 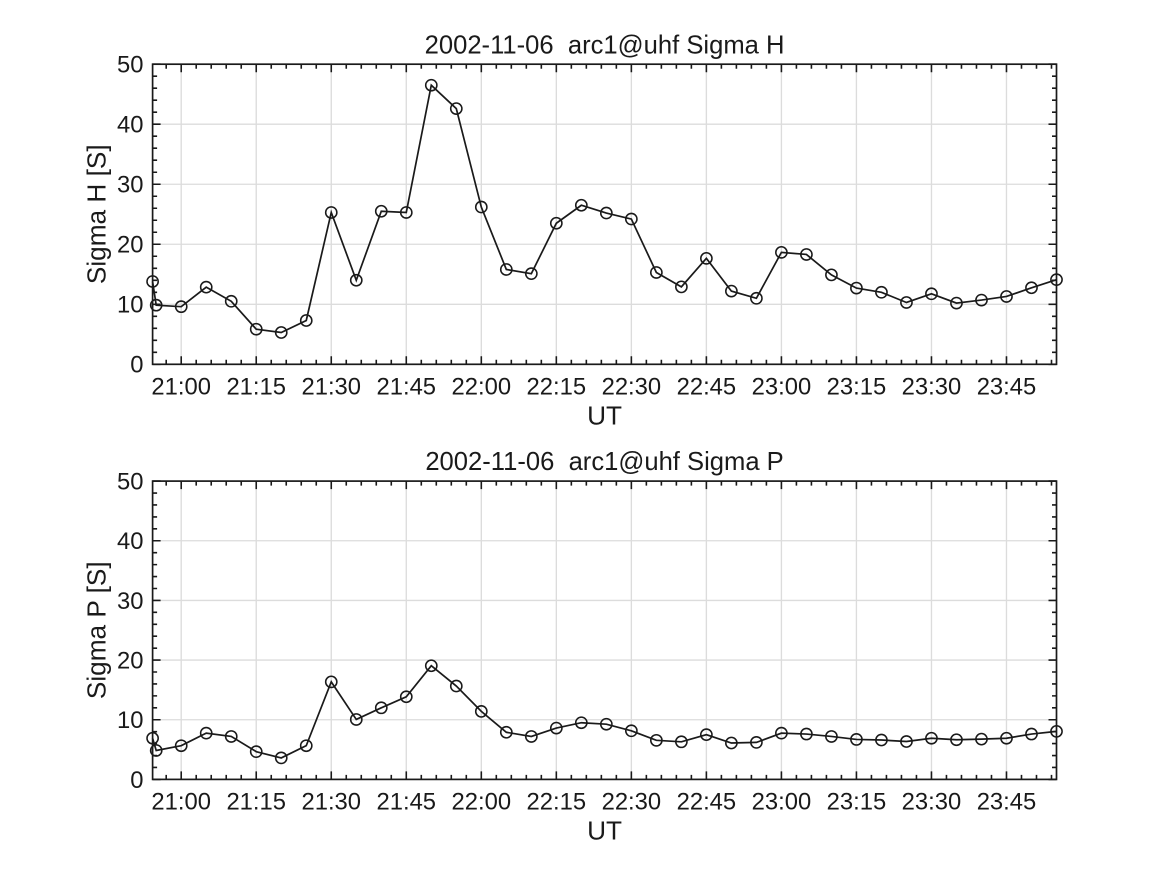 What do you see at coordinates (604, 462) in the screenshot?
I see `svg-text: 2002-11-06 arc1@uhf Sigma P` at bounding box center [604, 462].